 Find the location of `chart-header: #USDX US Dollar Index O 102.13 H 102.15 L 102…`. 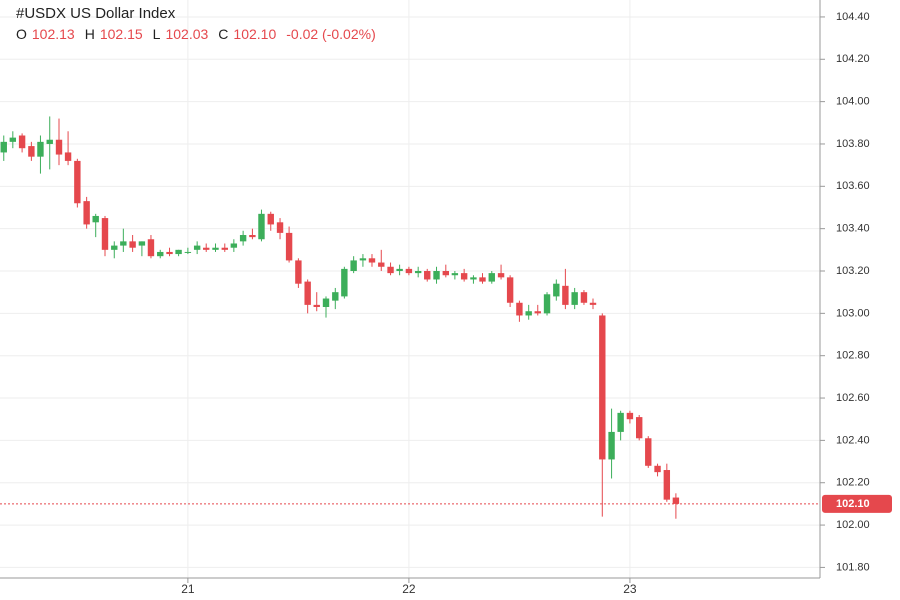

chart-header: #USDX US Dollar Index O 102.13 H 102.15 L 102… is located at coordinates (196, 23).